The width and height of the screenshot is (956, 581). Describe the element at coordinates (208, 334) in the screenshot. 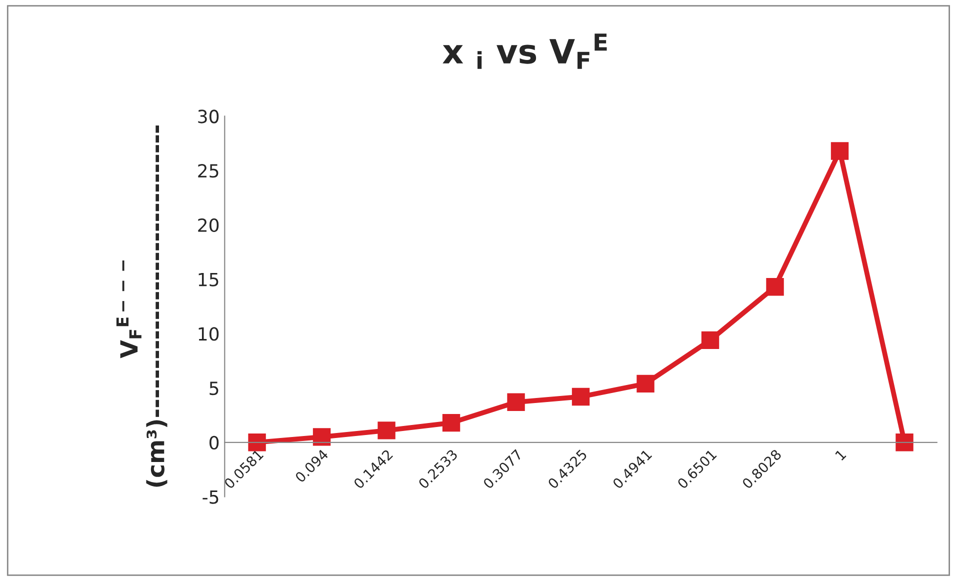

I see `y-tick-label: 10` at that location.